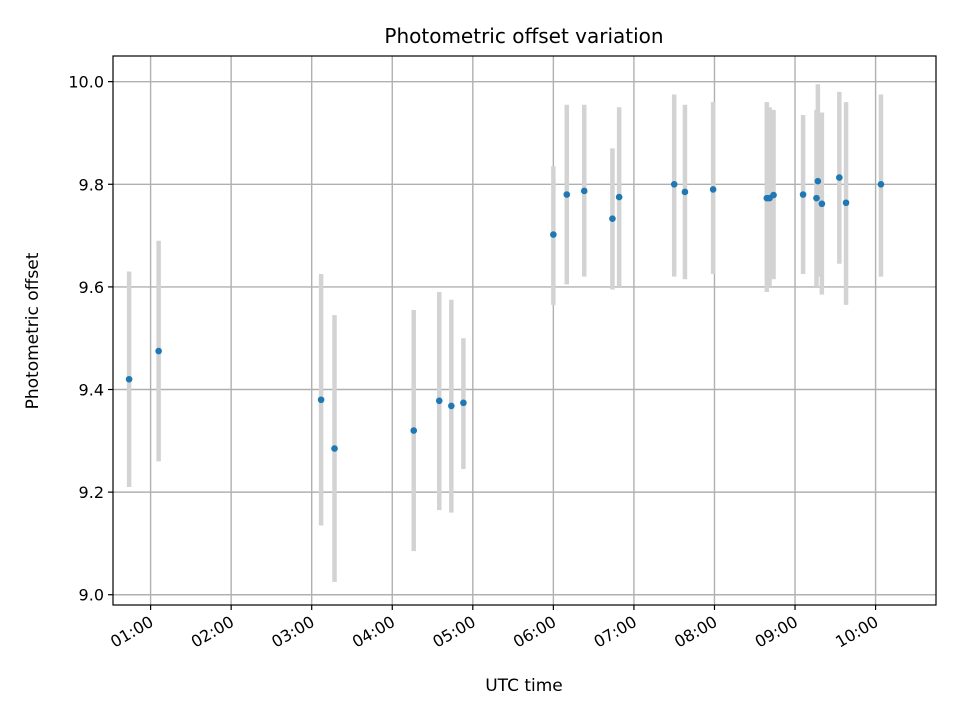 The image size is (960, 720). Describe the element at coordinates (524, 686) in the screenshot. I see `x-axis-label: UTC time` at that location.